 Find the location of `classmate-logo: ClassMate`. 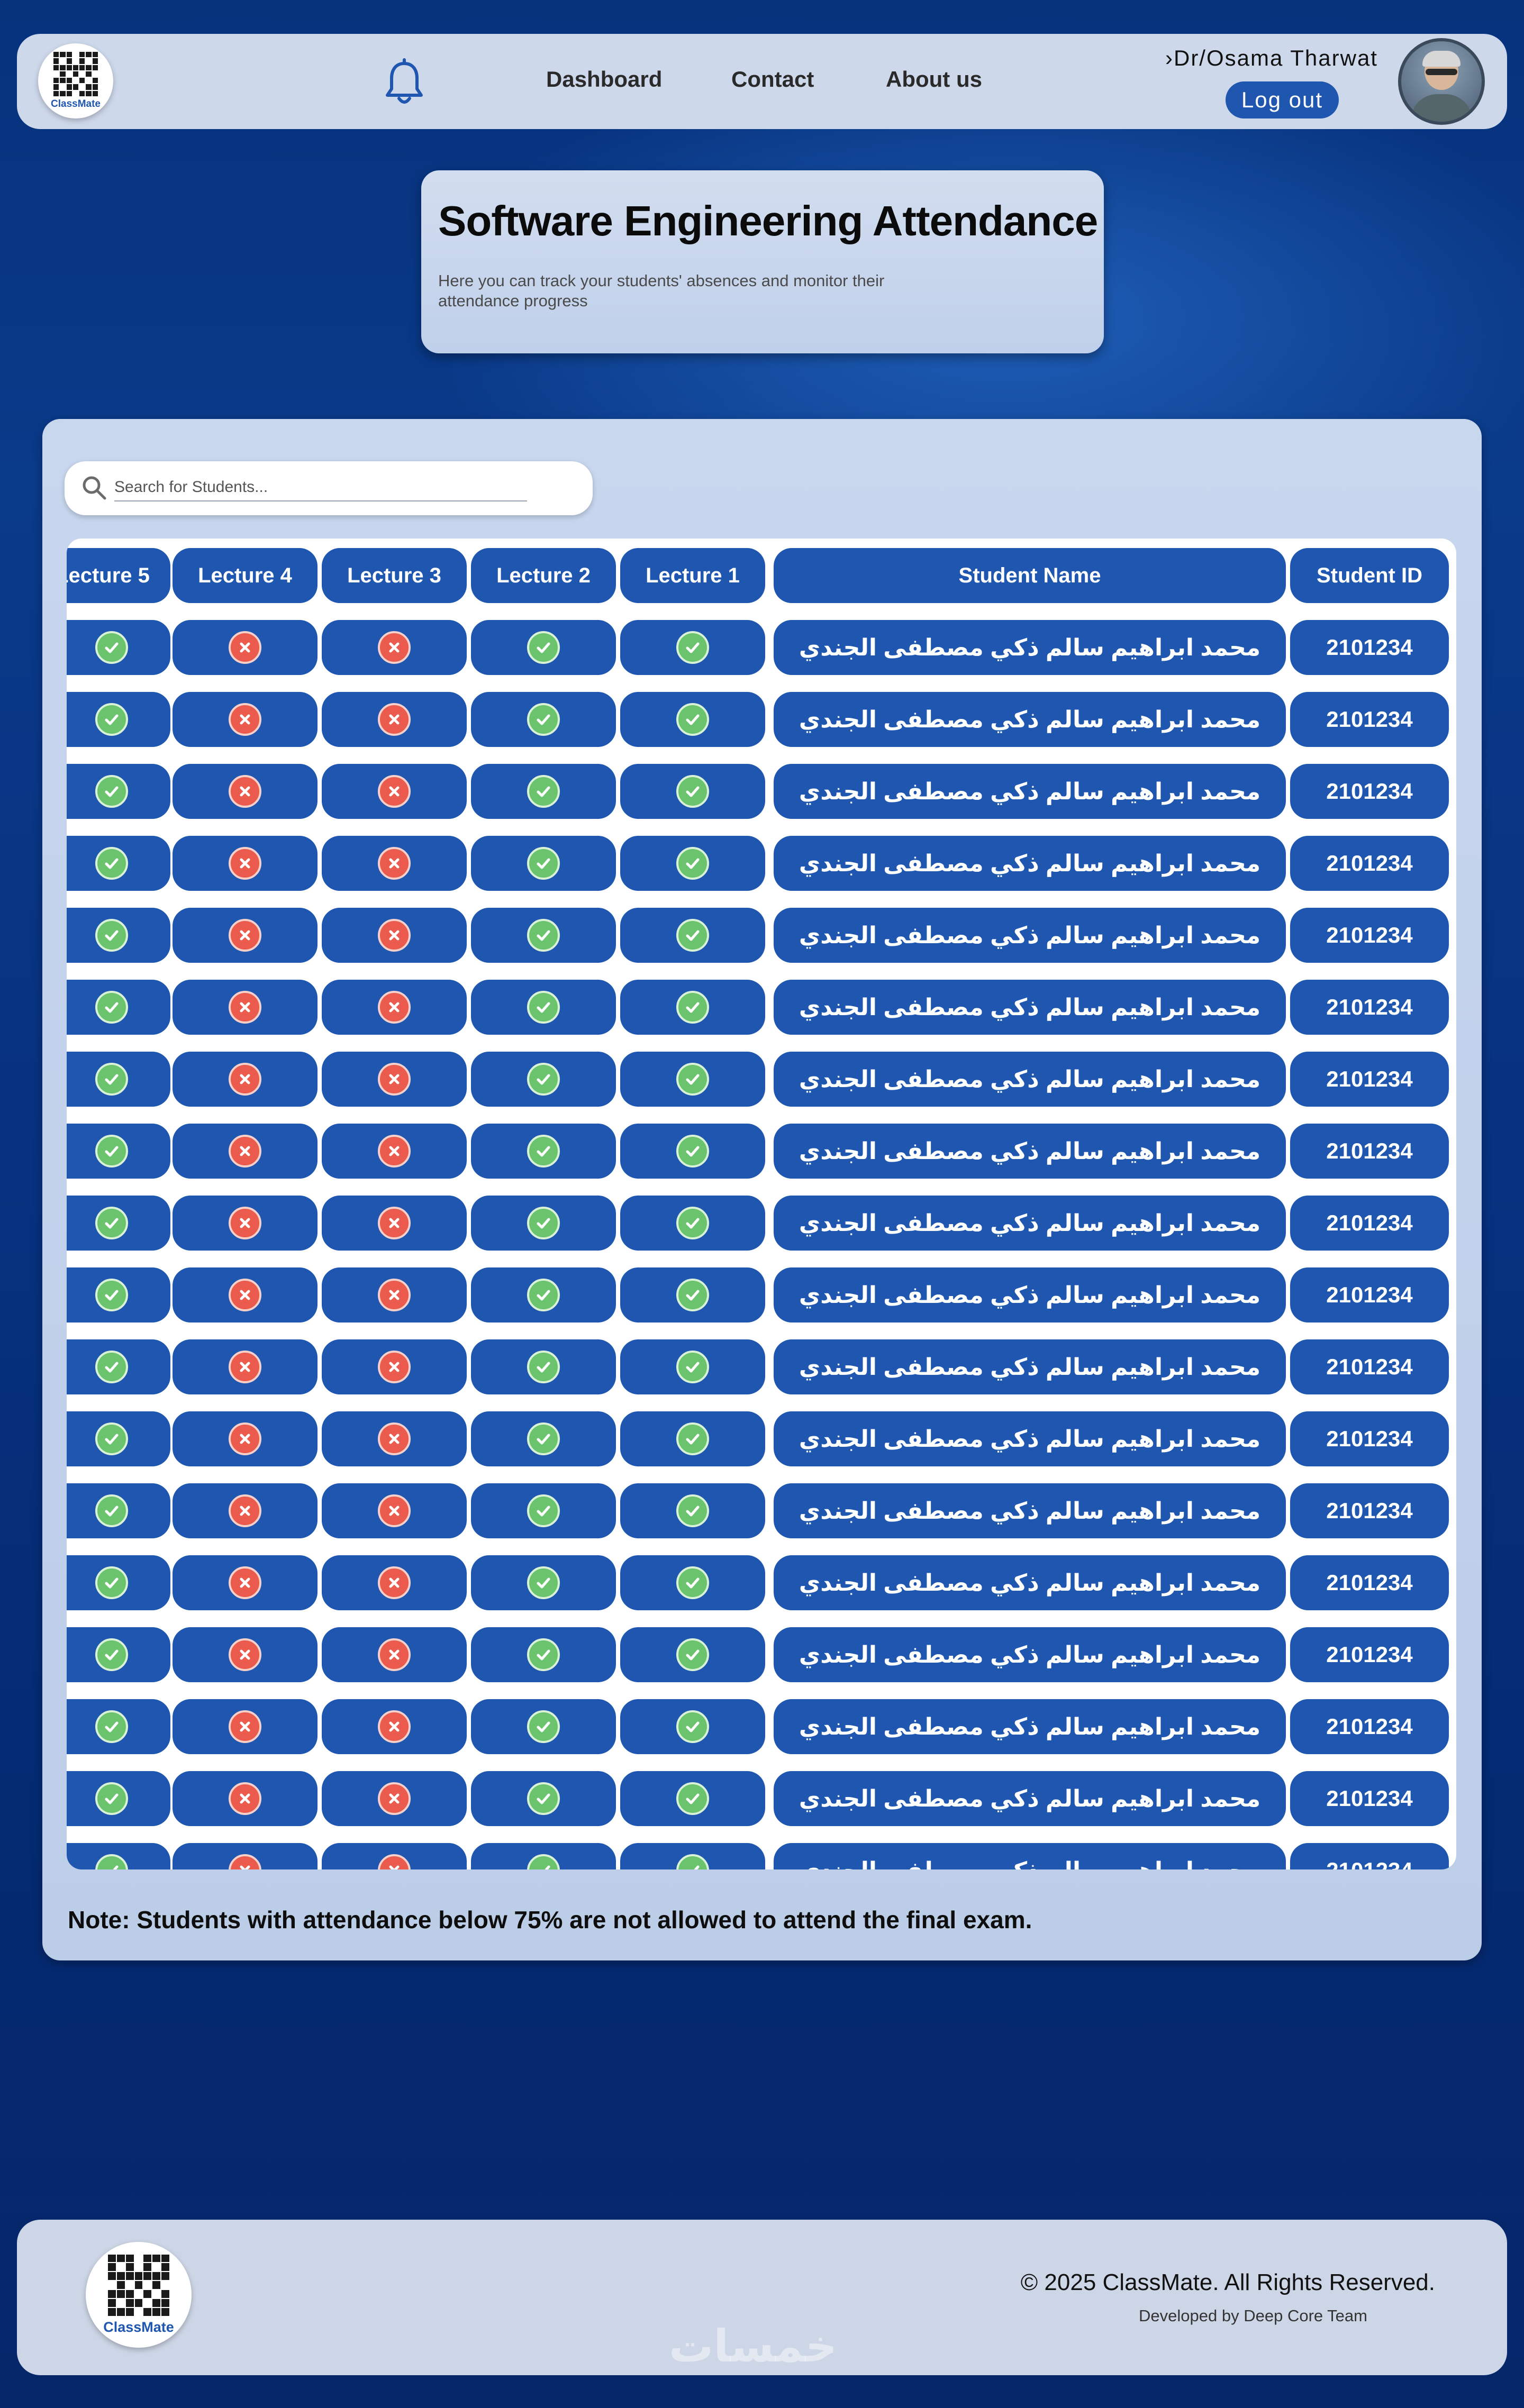

classmate-logo: ClassMate is located at coordinates (75, 80).